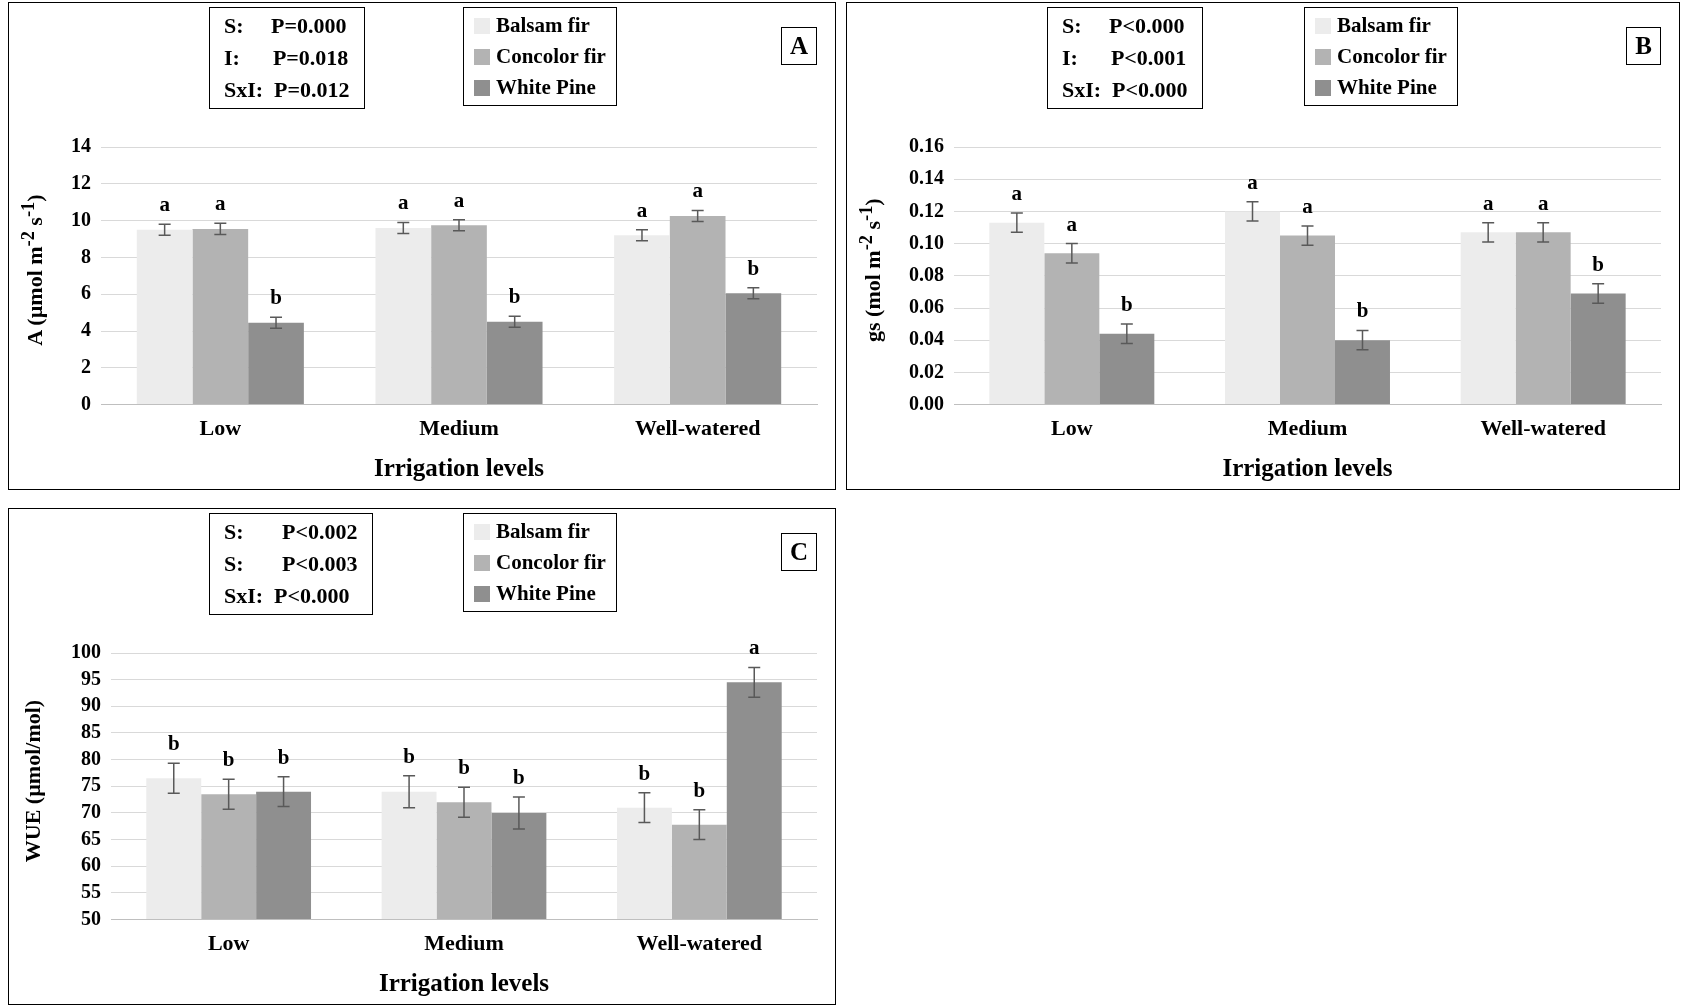  What do you see at coordinates (926, 273) in the screenshot?
I see `y-tick-label: 0.08` at bounding box center [926, 273].